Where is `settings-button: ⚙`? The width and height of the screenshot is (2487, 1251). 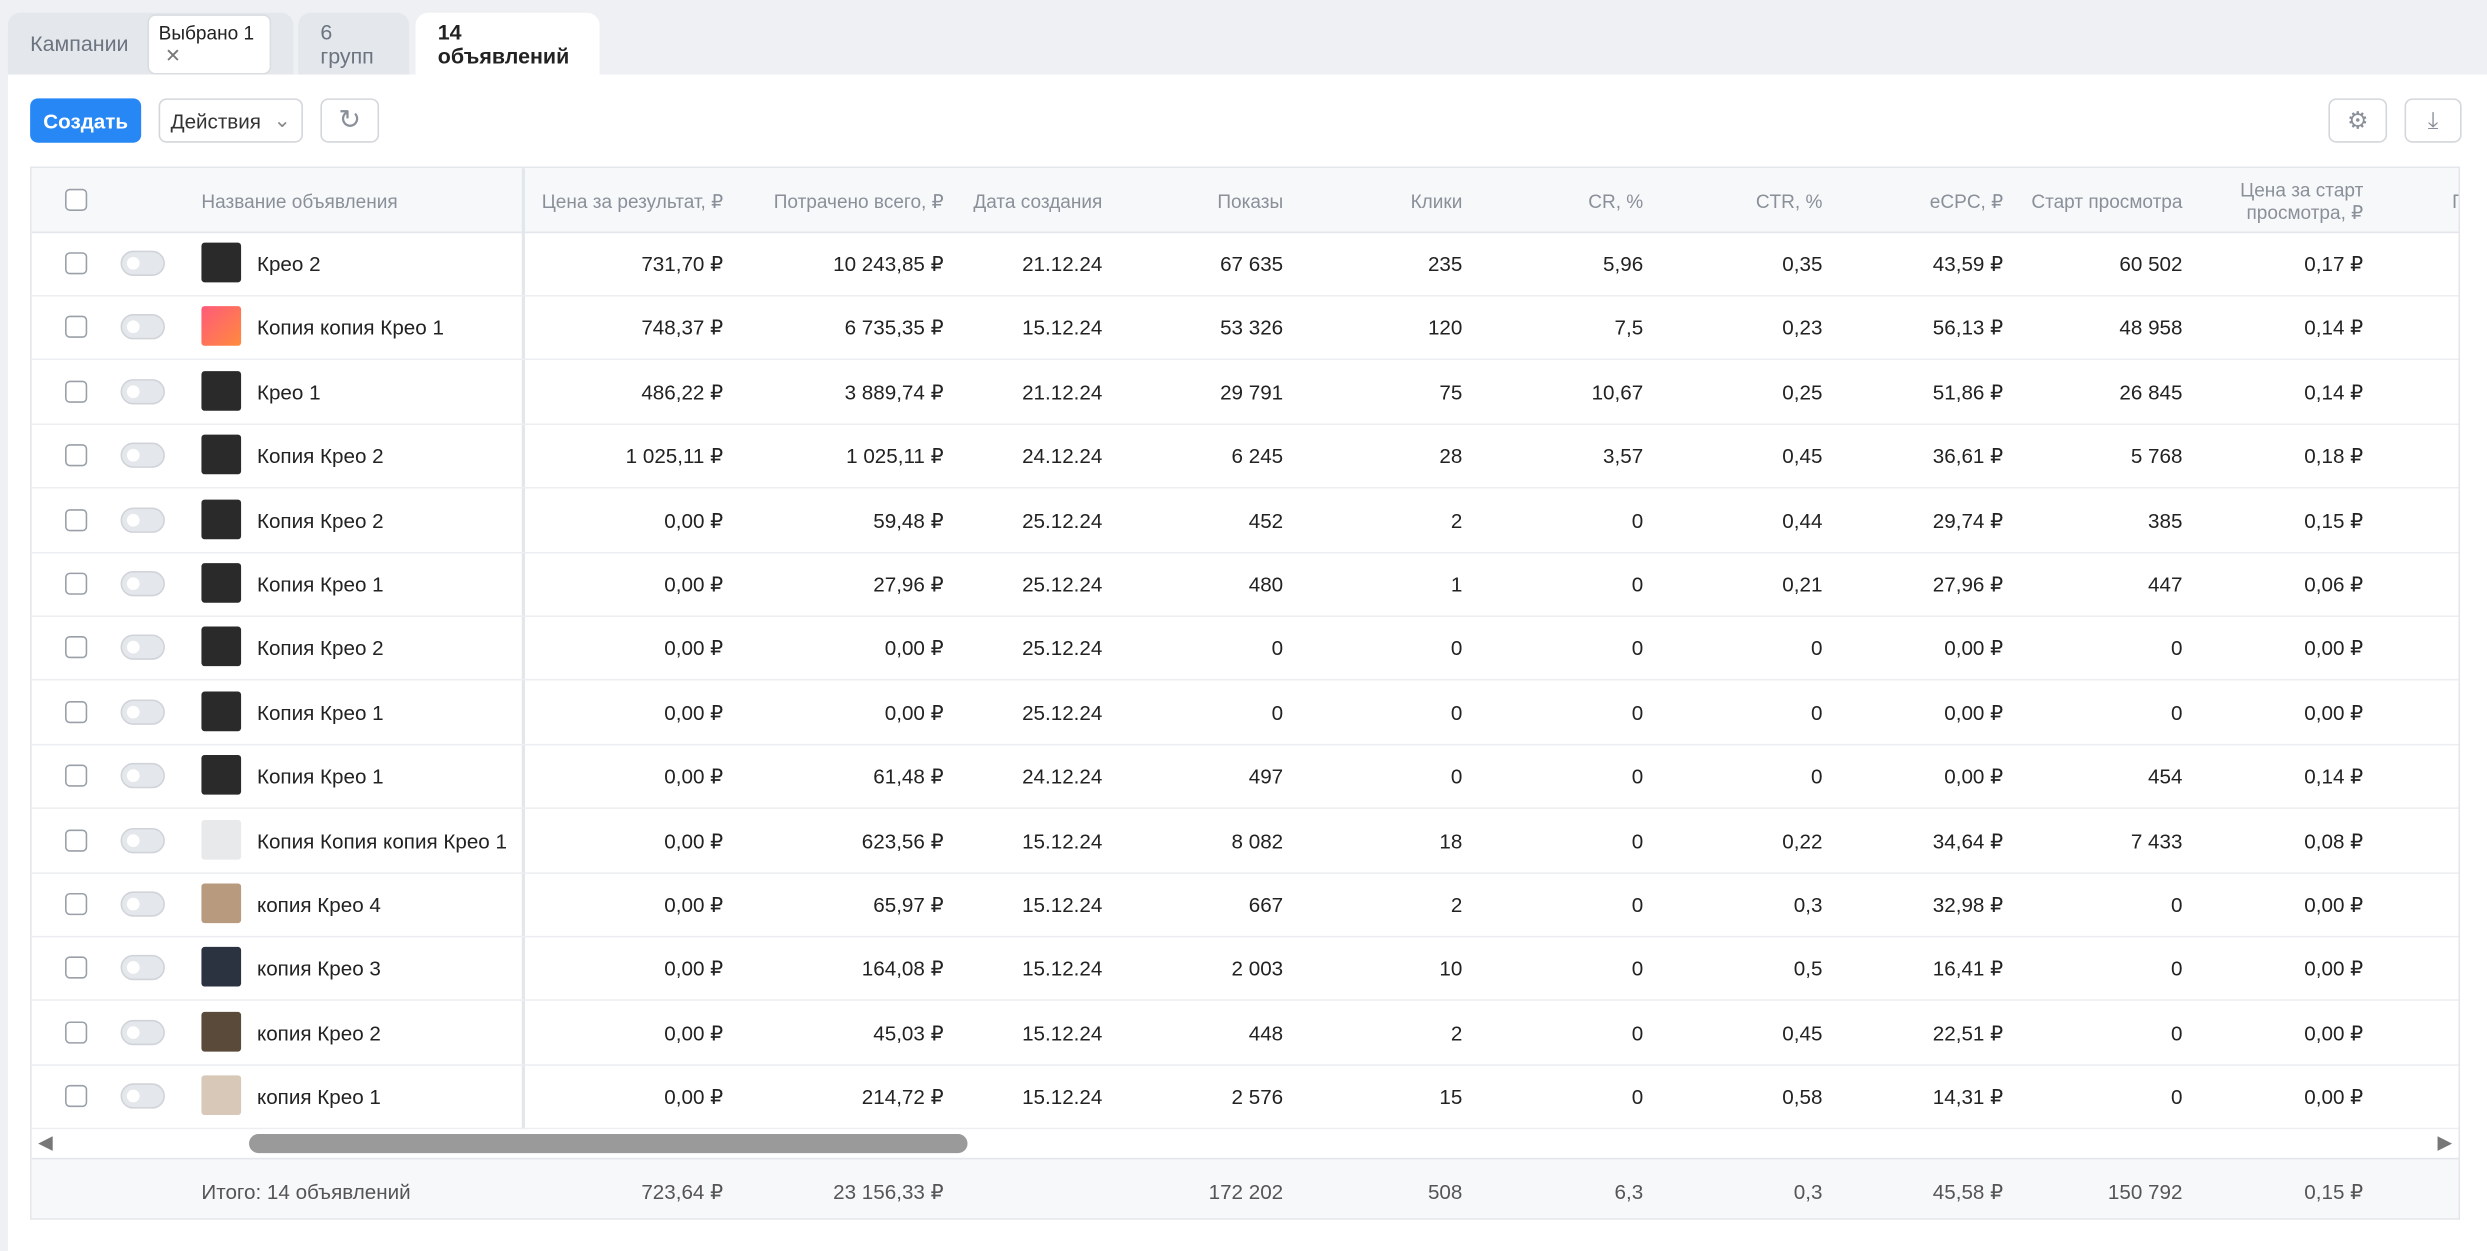
settings-button: ⚙ is located at coordinates (2358, 120).